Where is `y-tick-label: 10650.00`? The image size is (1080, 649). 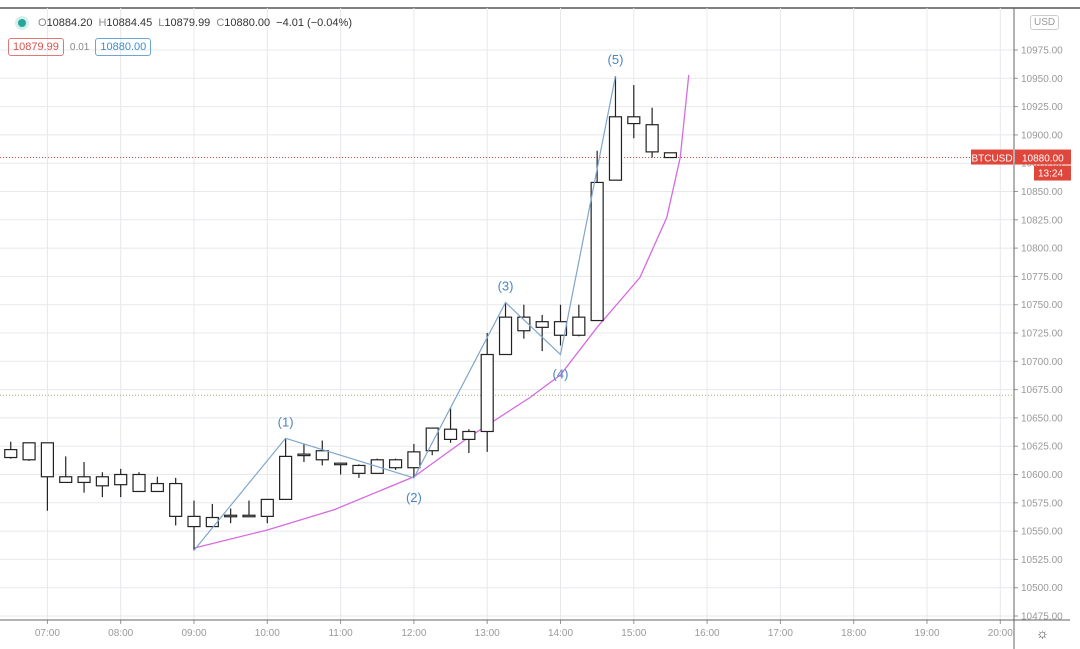
y-tick-label: 10650.00 is located at coordinates (1042, 418).